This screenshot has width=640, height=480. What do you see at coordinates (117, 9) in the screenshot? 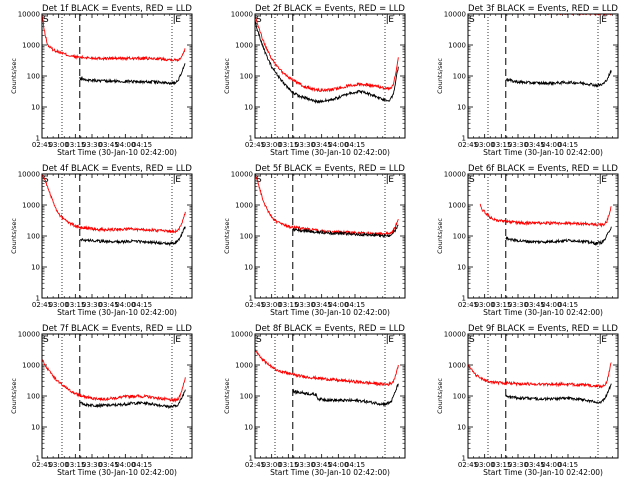
I see `panel-title: Det 1f BLACK = Events, RED = LLD` at bounding box center [117, 9].